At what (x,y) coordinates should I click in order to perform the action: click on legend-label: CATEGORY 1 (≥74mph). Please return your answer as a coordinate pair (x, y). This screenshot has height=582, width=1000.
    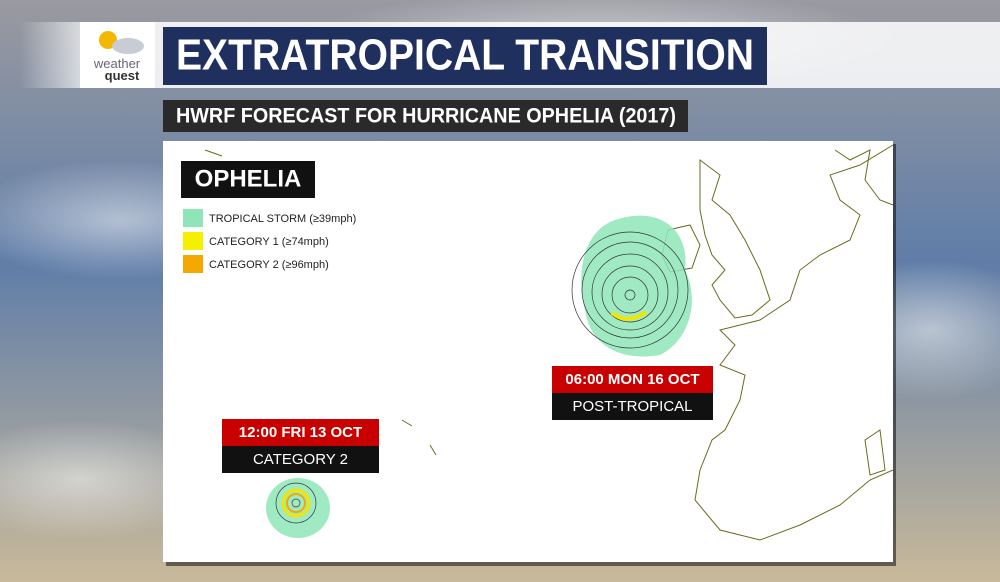
    Looking at the image, I should click on (269, 242).